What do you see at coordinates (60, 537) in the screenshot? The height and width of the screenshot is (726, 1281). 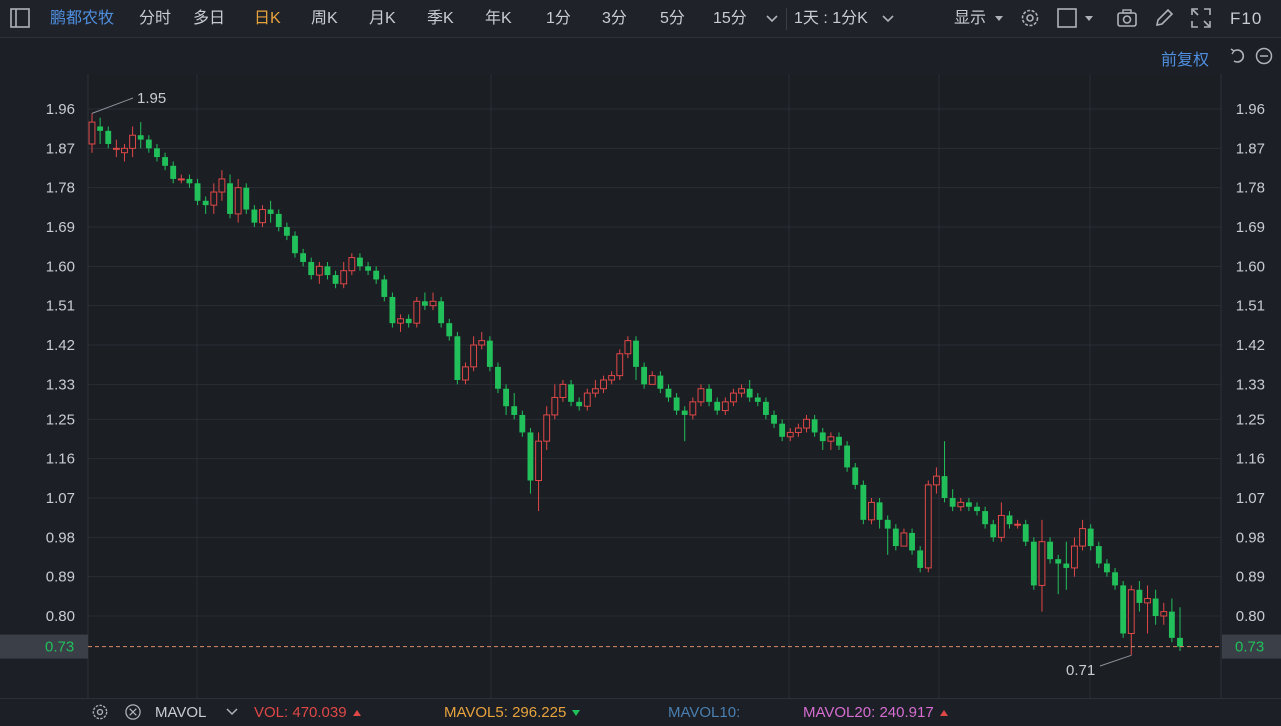 I see `y-tick-label-left: 0.98` at bounding box center [60, 537].